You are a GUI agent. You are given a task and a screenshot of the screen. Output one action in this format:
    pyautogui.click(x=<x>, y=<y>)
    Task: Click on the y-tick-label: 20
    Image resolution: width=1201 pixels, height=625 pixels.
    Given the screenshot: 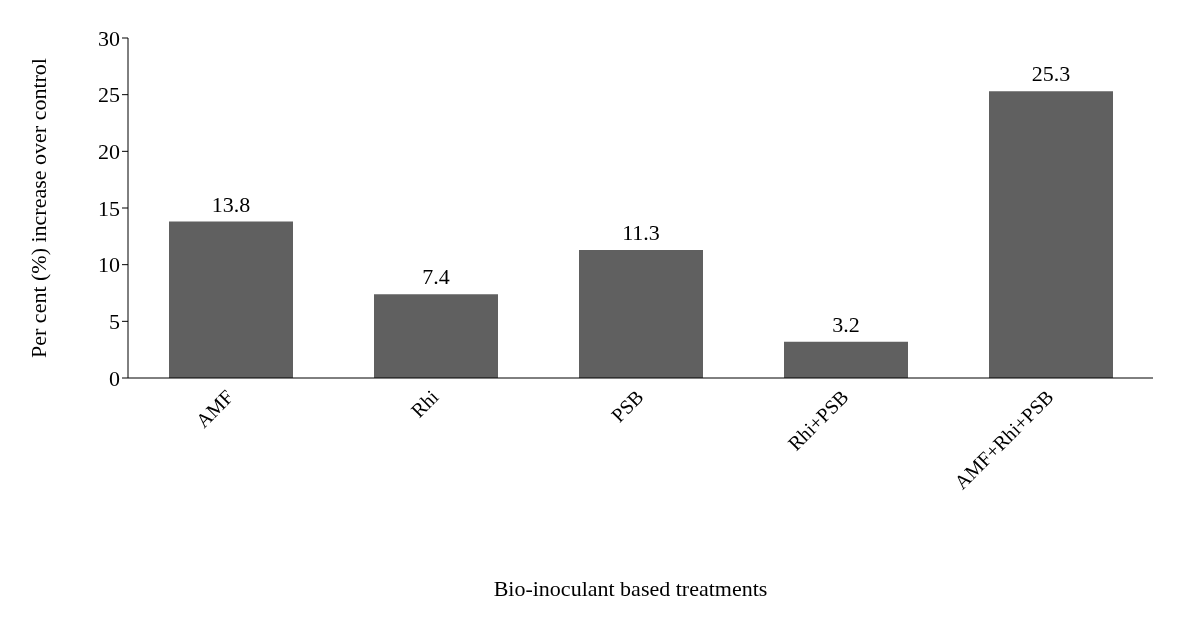 What is the action you would take?
    pyautogui.click(x=109, y=152)
    